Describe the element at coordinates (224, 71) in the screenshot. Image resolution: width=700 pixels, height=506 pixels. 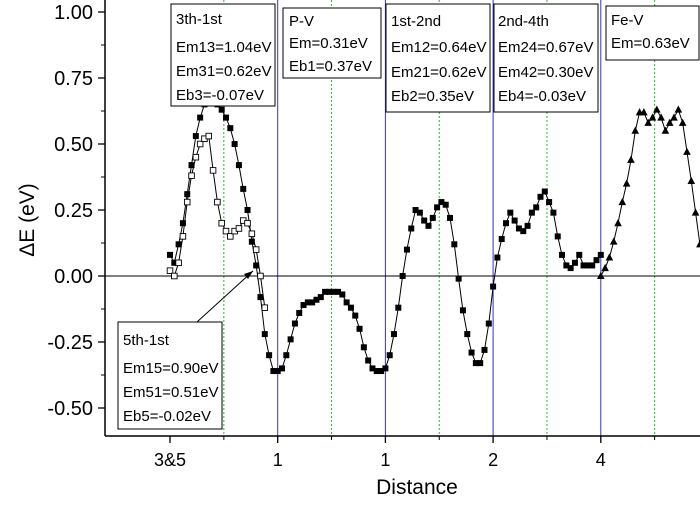
I see `annotation-line: Em31=0.62eV` at that location.